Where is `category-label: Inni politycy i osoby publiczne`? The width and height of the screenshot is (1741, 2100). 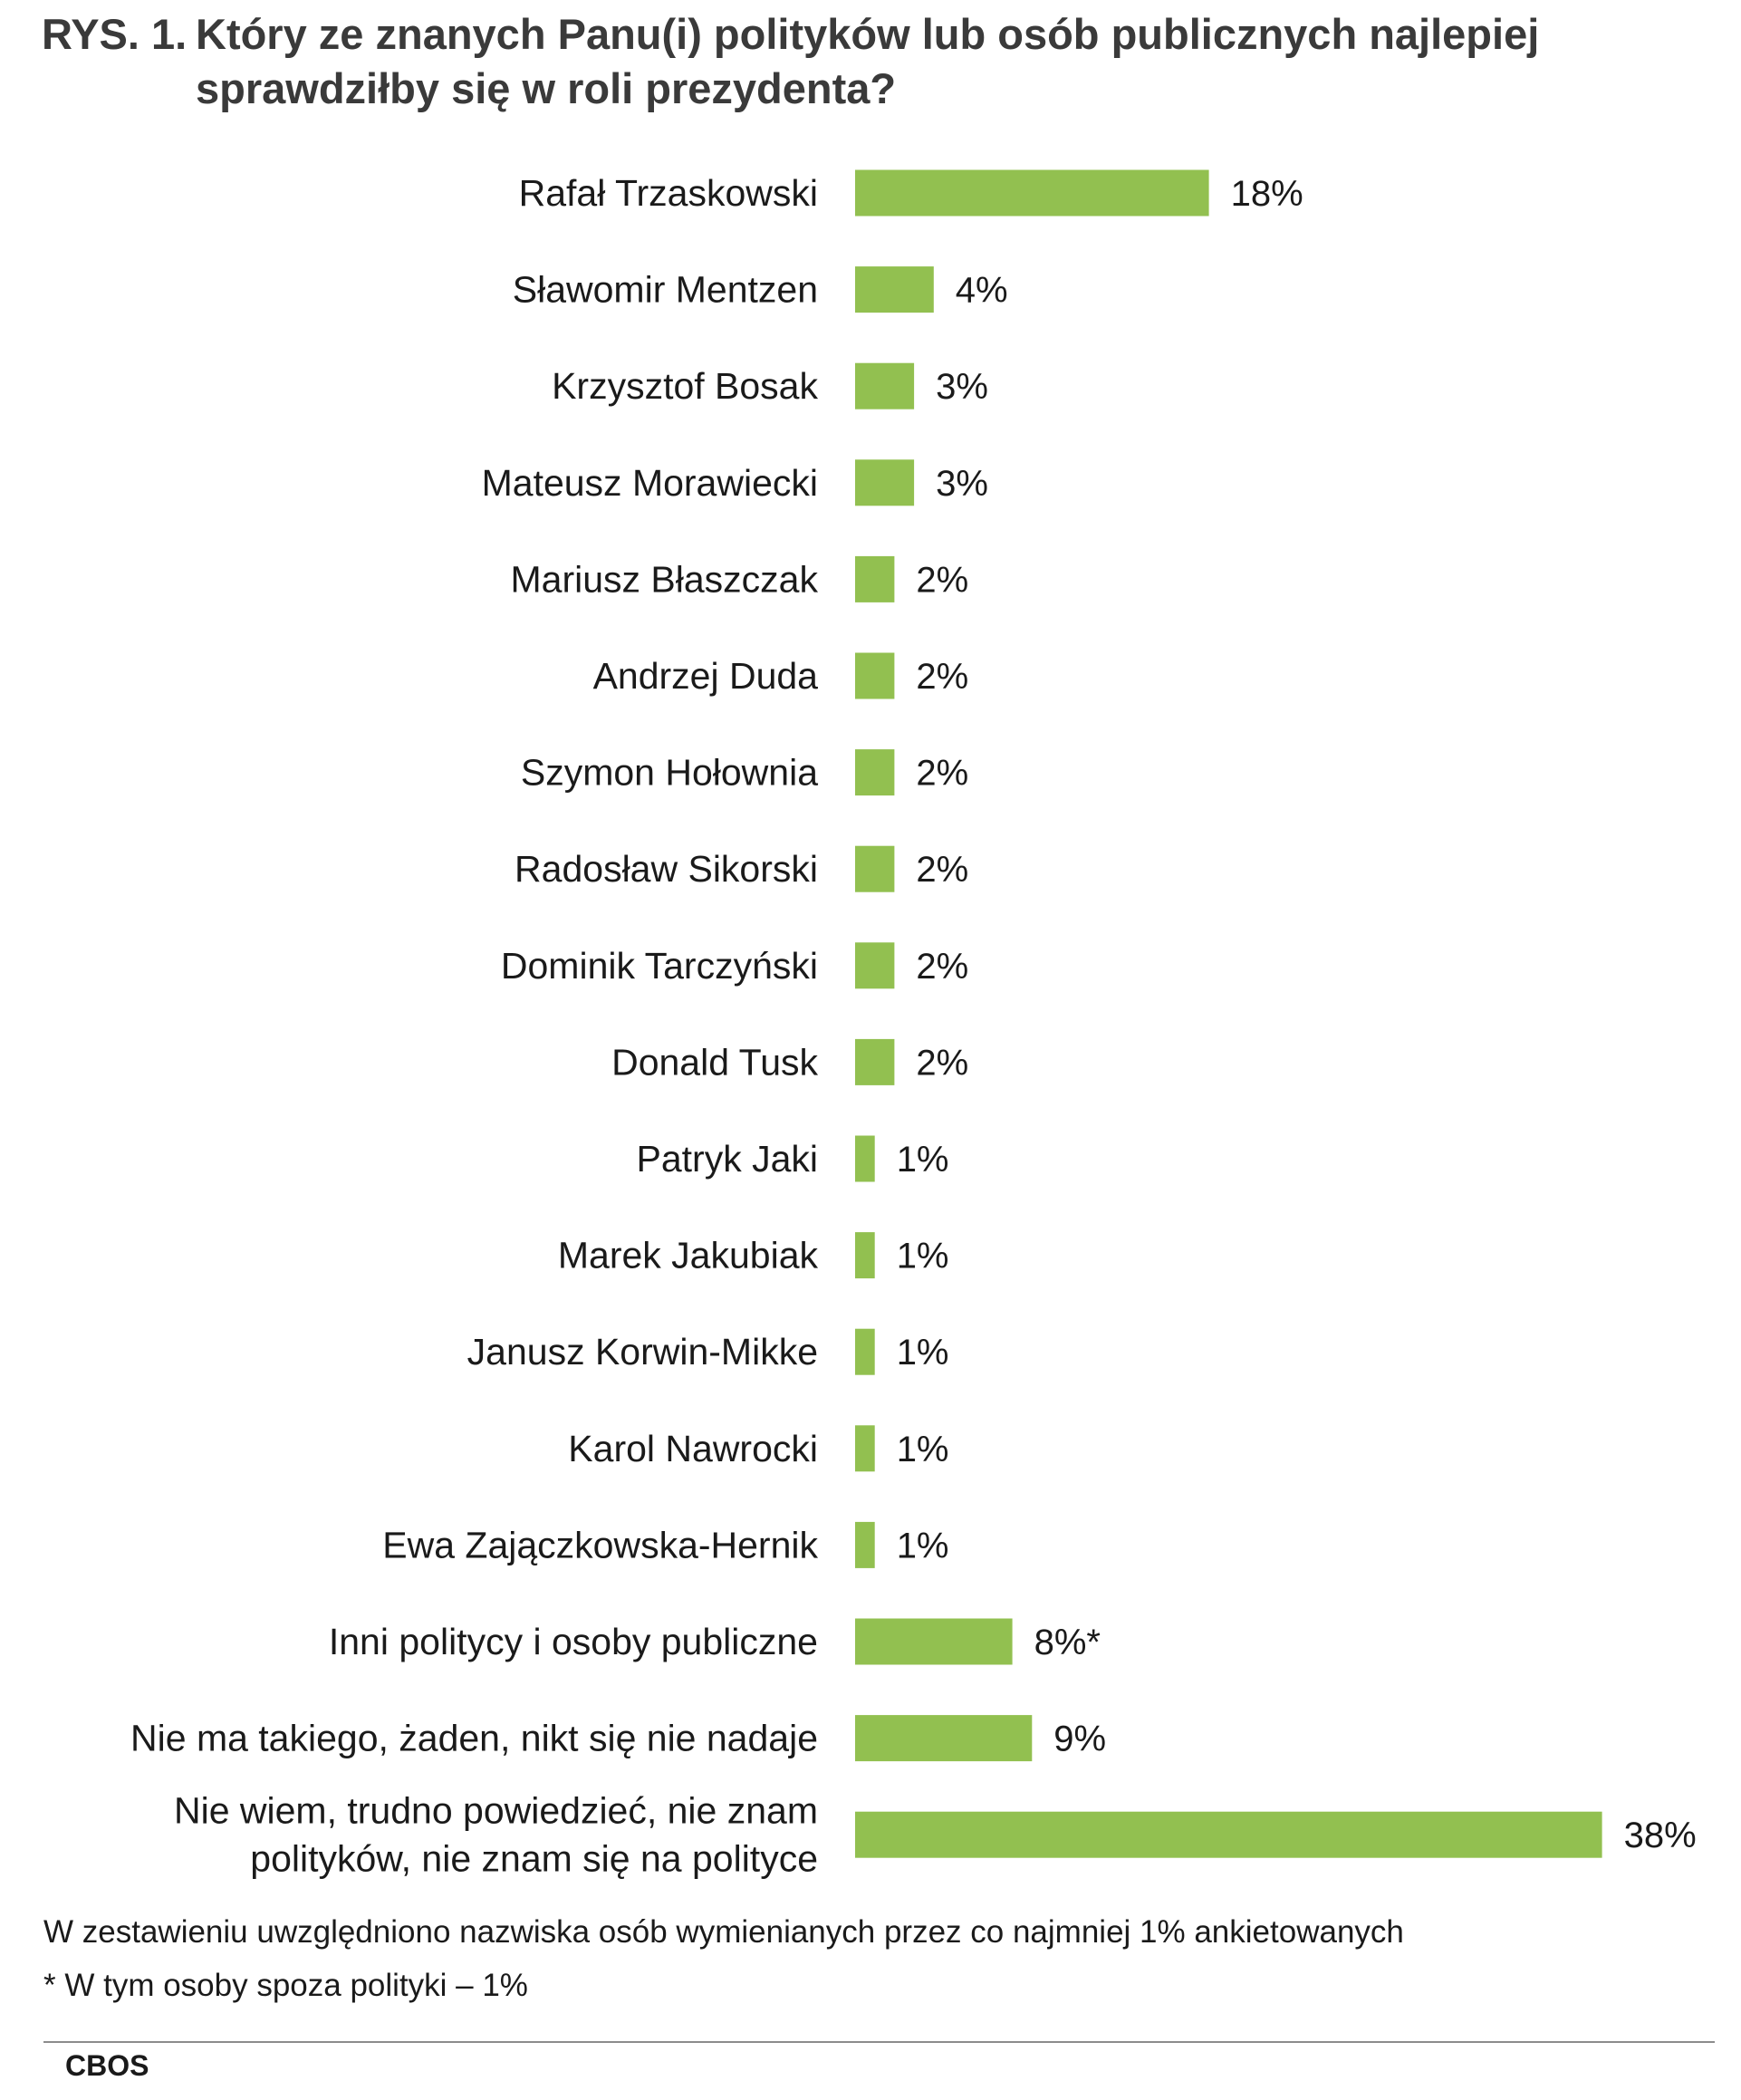
category-label: Inni politycy i osoby publiczne is located at coordinates (573, 1641).